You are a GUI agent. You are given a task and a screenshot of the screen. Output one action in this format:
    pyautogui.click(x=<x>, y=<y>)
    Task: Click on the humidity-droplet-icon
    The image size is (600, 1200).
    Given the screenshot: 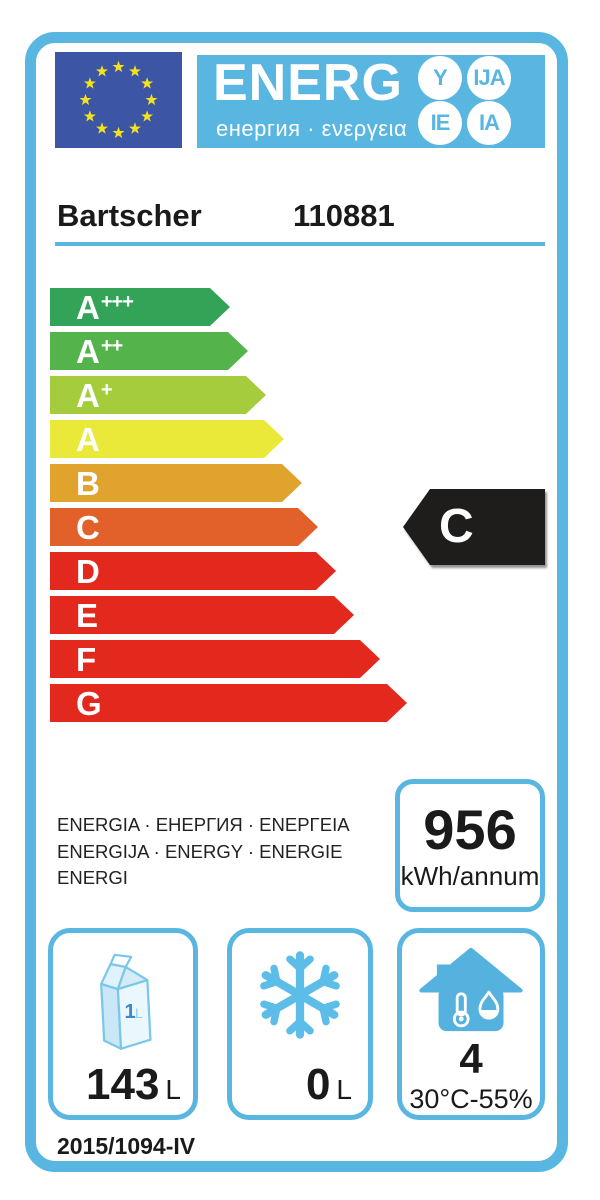 What is the action you would take?
    pyautogui.click(x=489, y=1005)
    